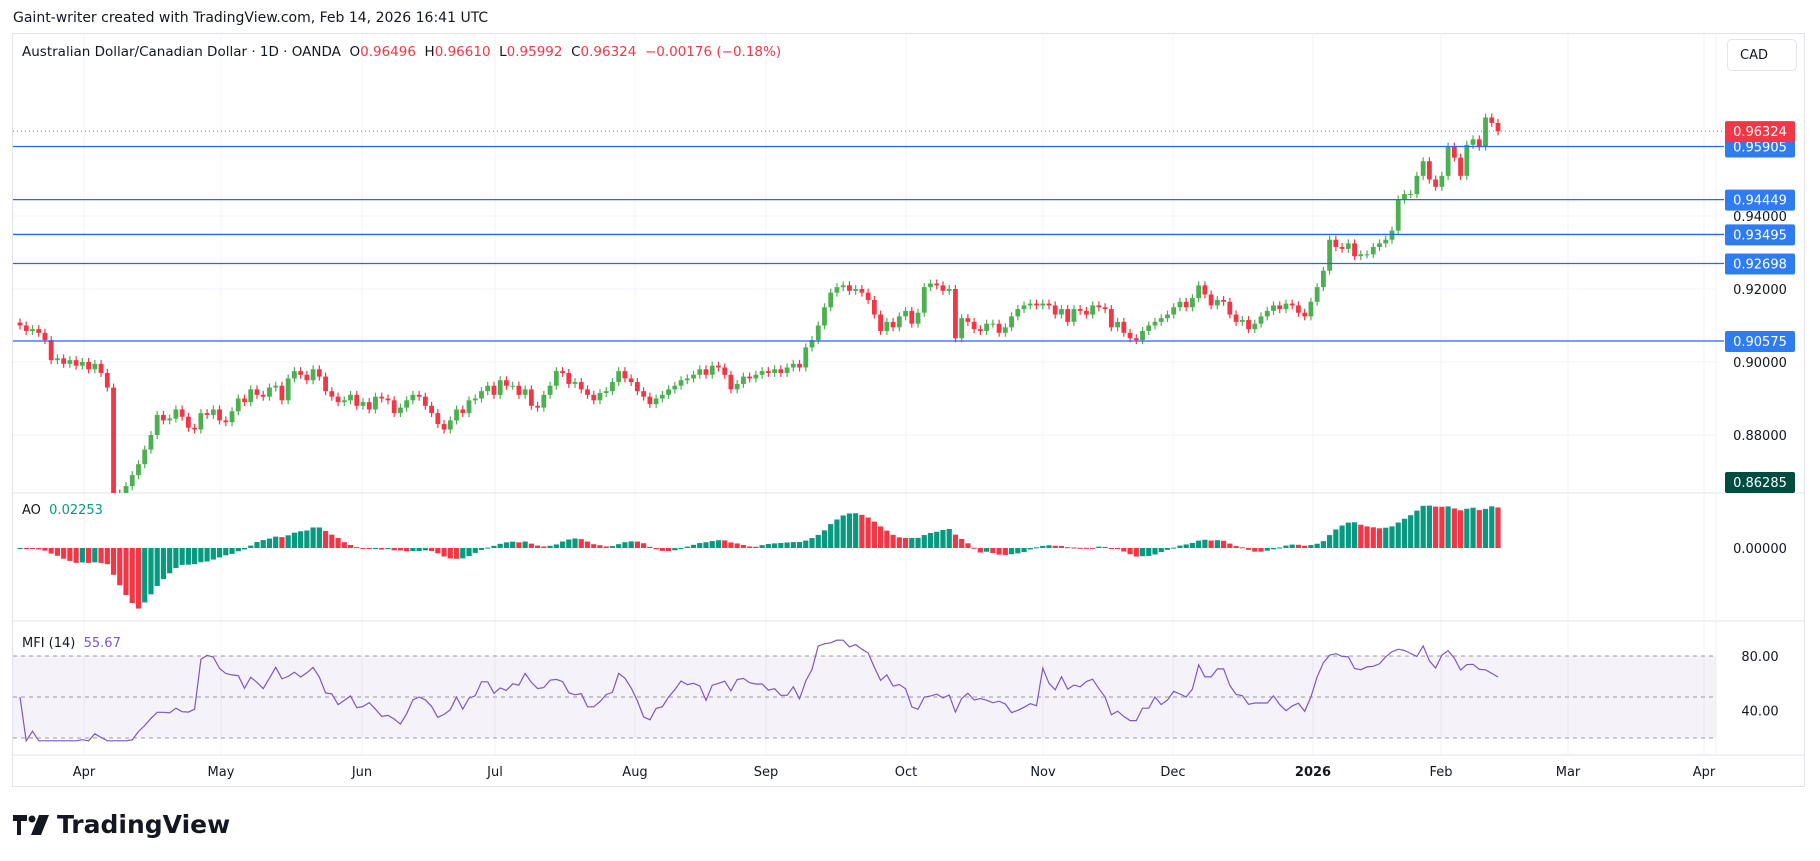 This screenshot has width=1820, height=861. I want to click on tradingview-logo: TradingView, so click(121, 824).